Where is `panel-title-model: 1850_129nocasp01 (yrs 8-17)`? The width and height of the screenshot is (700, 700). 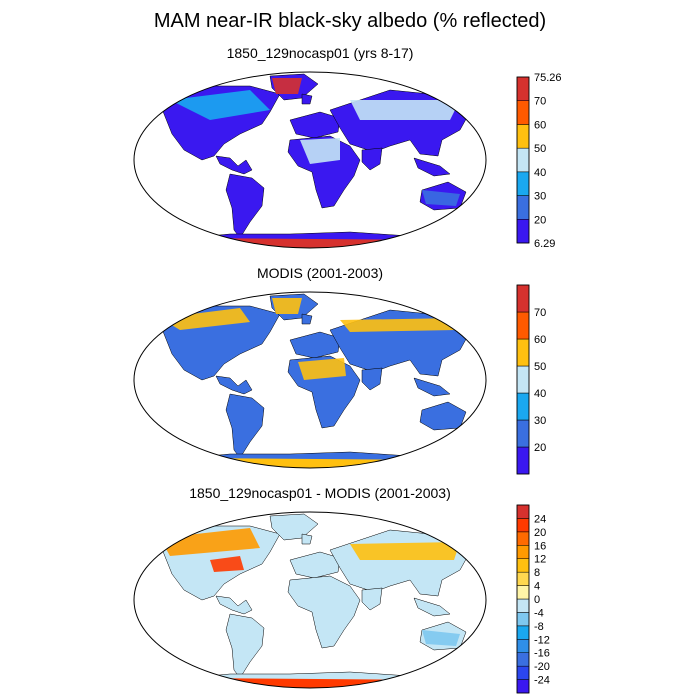 panel-title-model: 1850_129nocasp01 (yrs 8-17) is located at coordinates (320, 53).